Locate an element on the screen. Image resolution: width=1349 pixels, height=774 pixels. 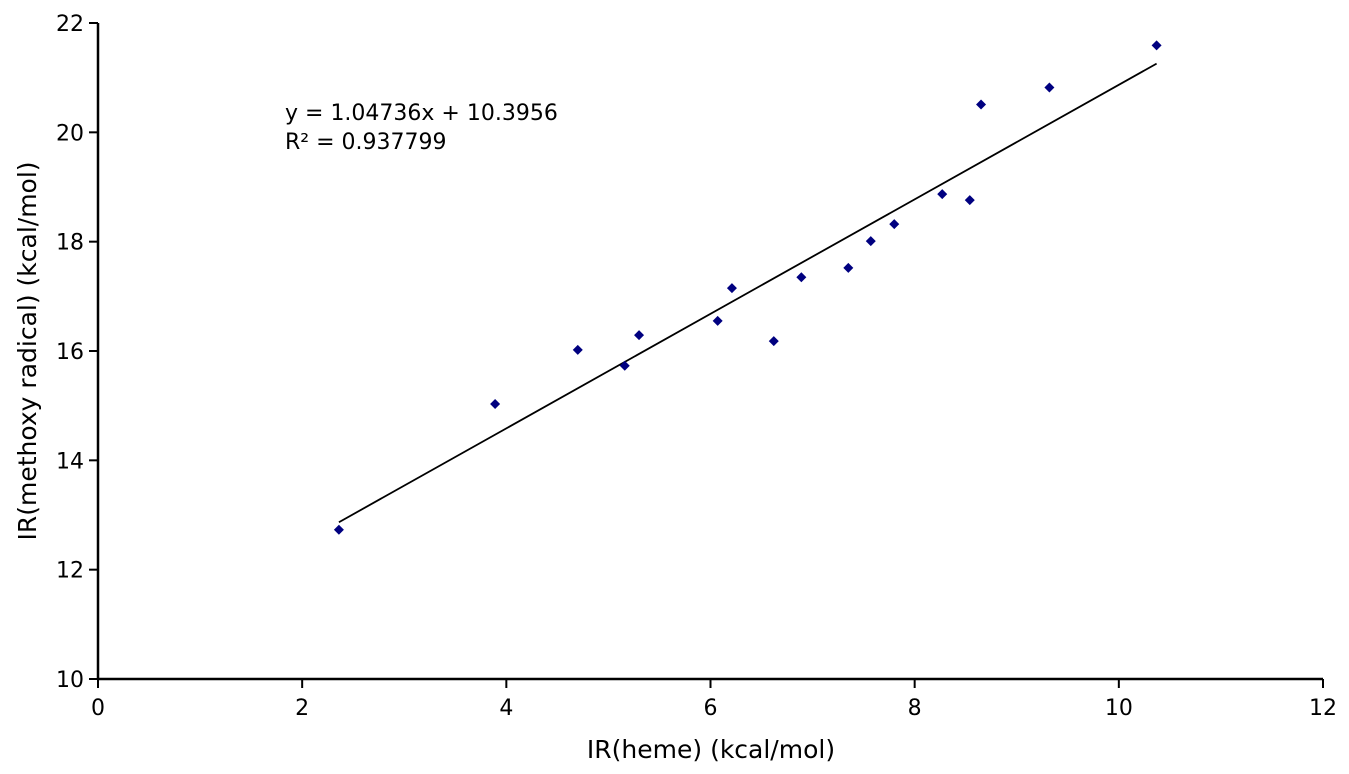
x-tick-label: 8 is located at coordinates (915, 708).